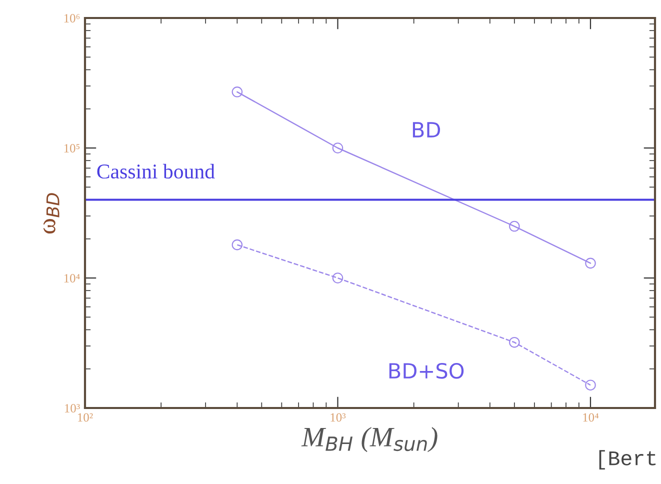  What do you see at coordinates (156, 171) in the screenshot?
I see `ref-line-label: Cassini bound` at bounding box center [156, 171].